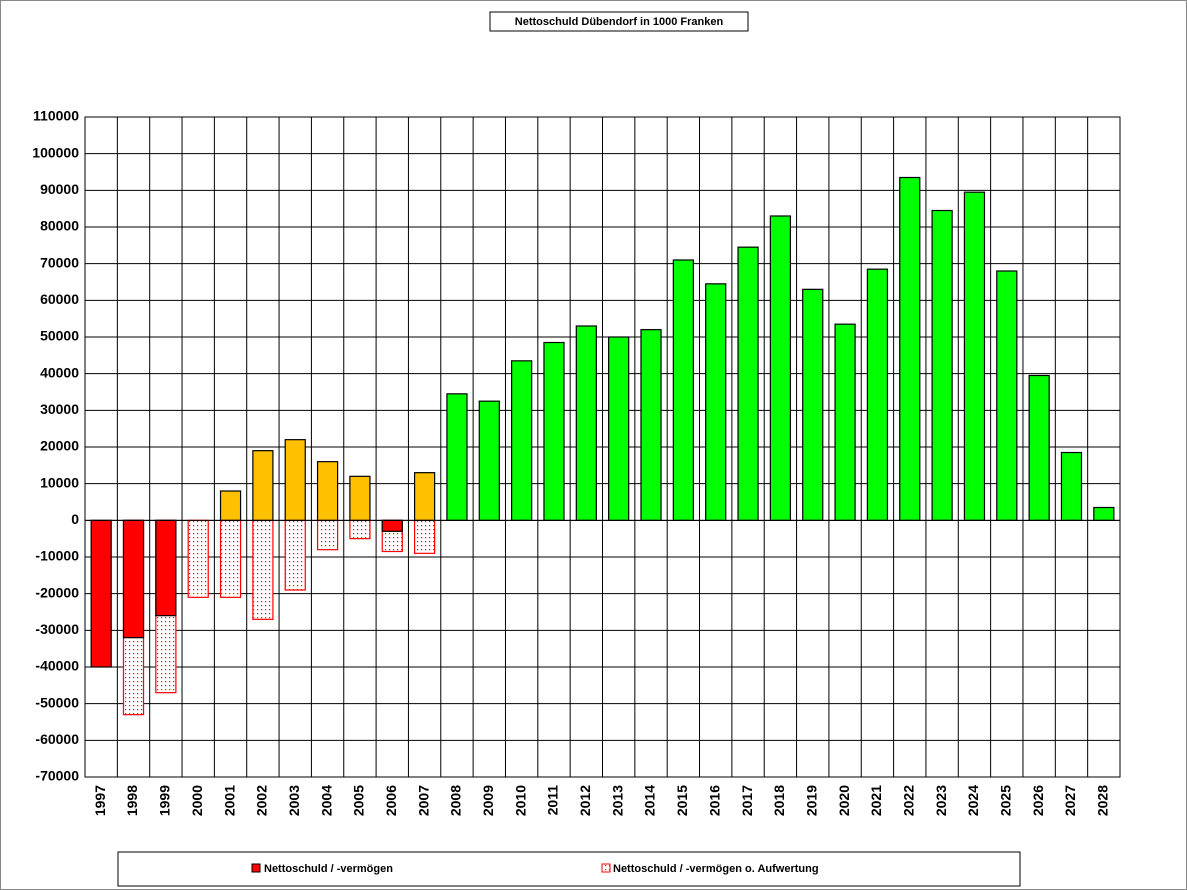 This screenshot has height=890, width=1187. I want to click on x-tick-label: 2017, so click(747, 800).